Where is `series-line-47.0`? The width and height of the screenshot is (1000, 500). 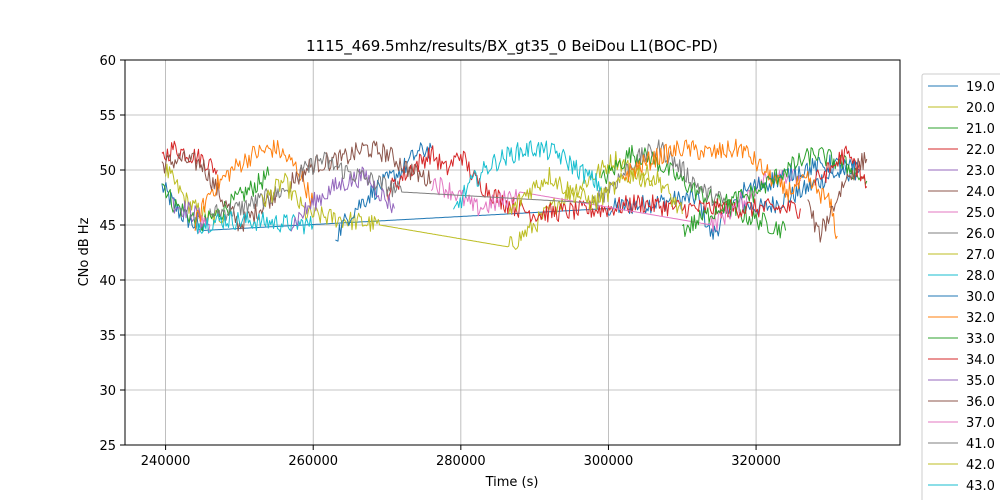 series-line-47.0 is located at coordinates (841, 167).